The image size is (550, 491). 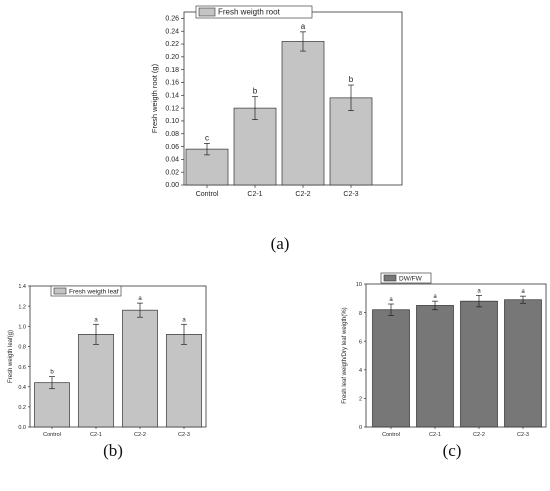 I want to click on y-tick-label: 0.02, so click(x=172, y=172).